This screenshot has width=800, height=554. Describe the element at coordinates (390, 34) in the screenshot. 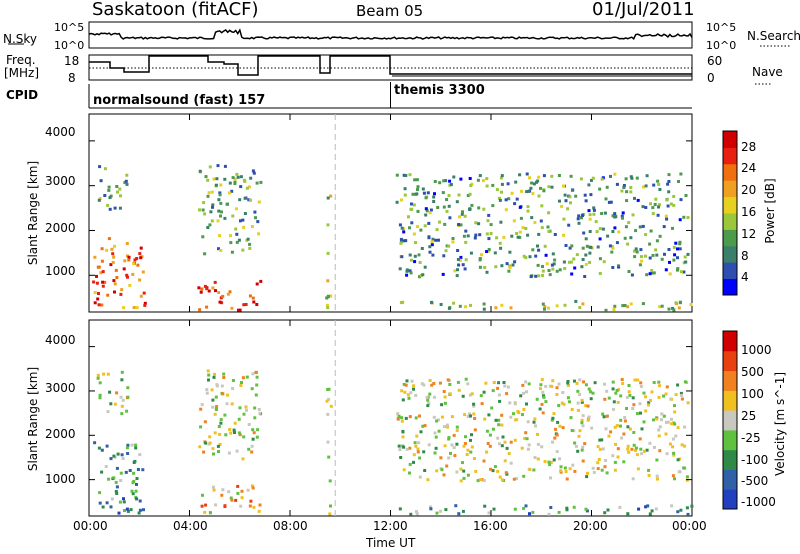

I see `noise-trace` at that location.